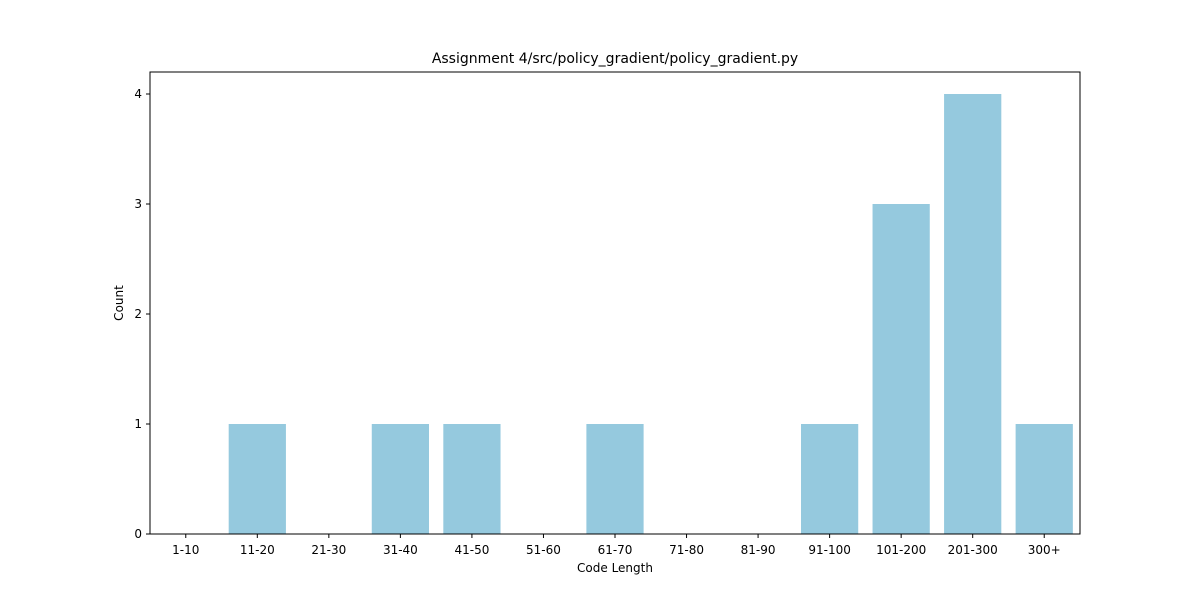 Image resolution: width=1200 pixels, height=600 pixels. What do you see at coordinates (328, 550) in the screenshot?
I see `x-tick-label: 21-30` at bounding box center [328, 550].